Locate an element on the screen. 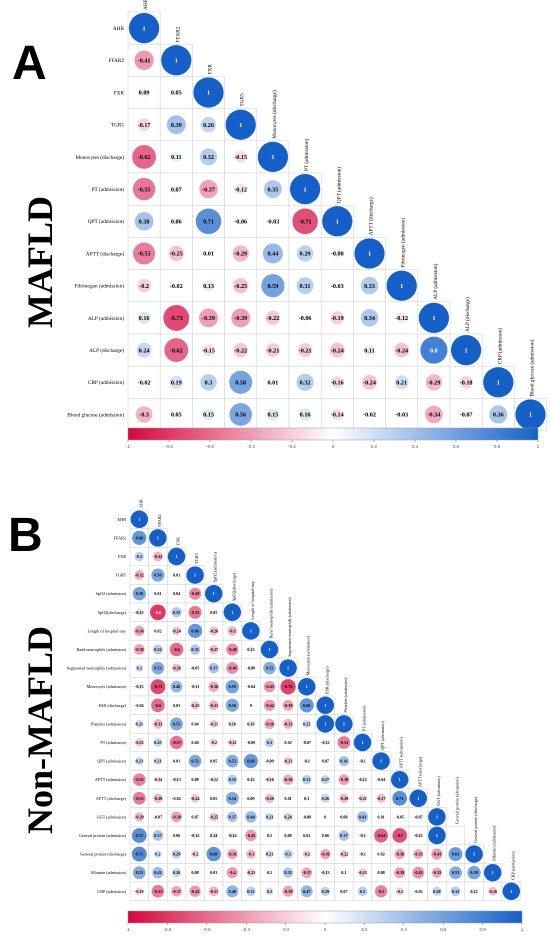 This screenshot has height=942, width=550. correlation-value: 0.33 is located at coordinates (369, 286).